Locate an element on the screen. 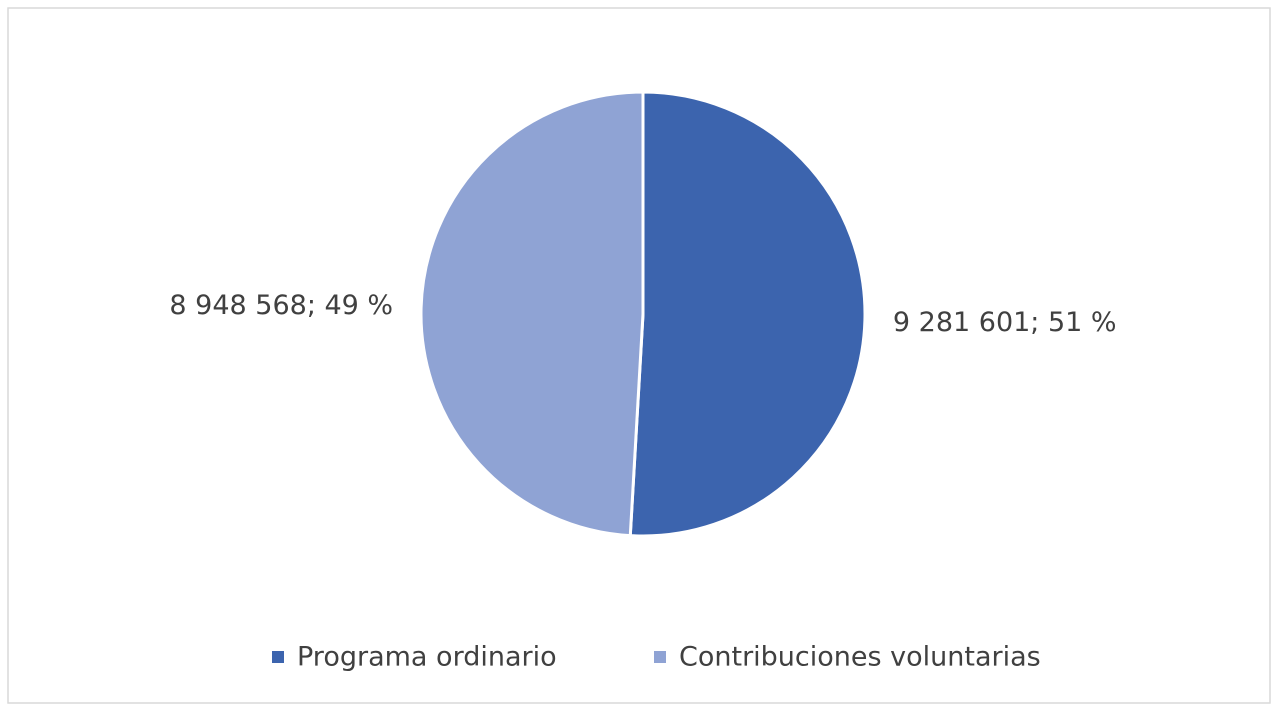  data-label: 9 281 601; 51 % is located at coordinates (1005, 322).